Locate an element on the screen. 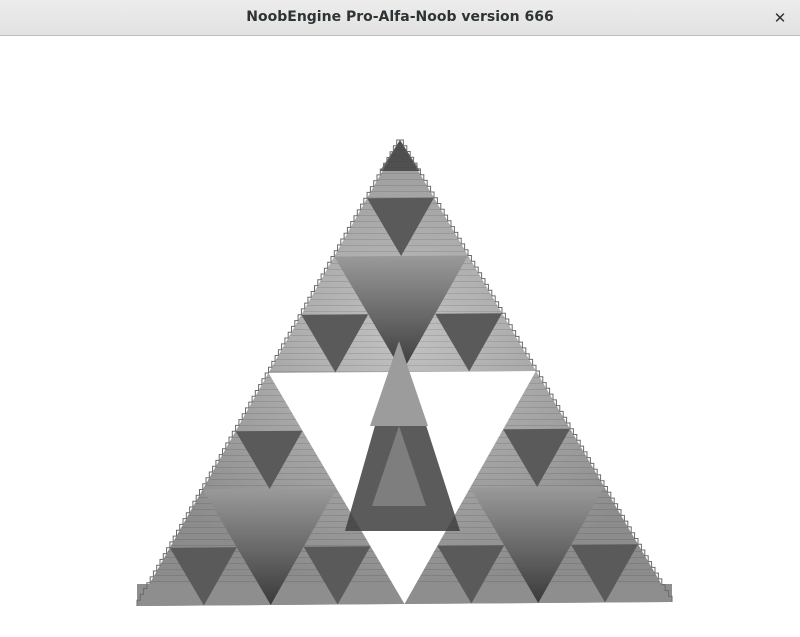 The height and width of the screenshot is (637, 800). window-title: NoobEngine Pro-Alfa-Noob version 666 is located at coordinates (400, 17).